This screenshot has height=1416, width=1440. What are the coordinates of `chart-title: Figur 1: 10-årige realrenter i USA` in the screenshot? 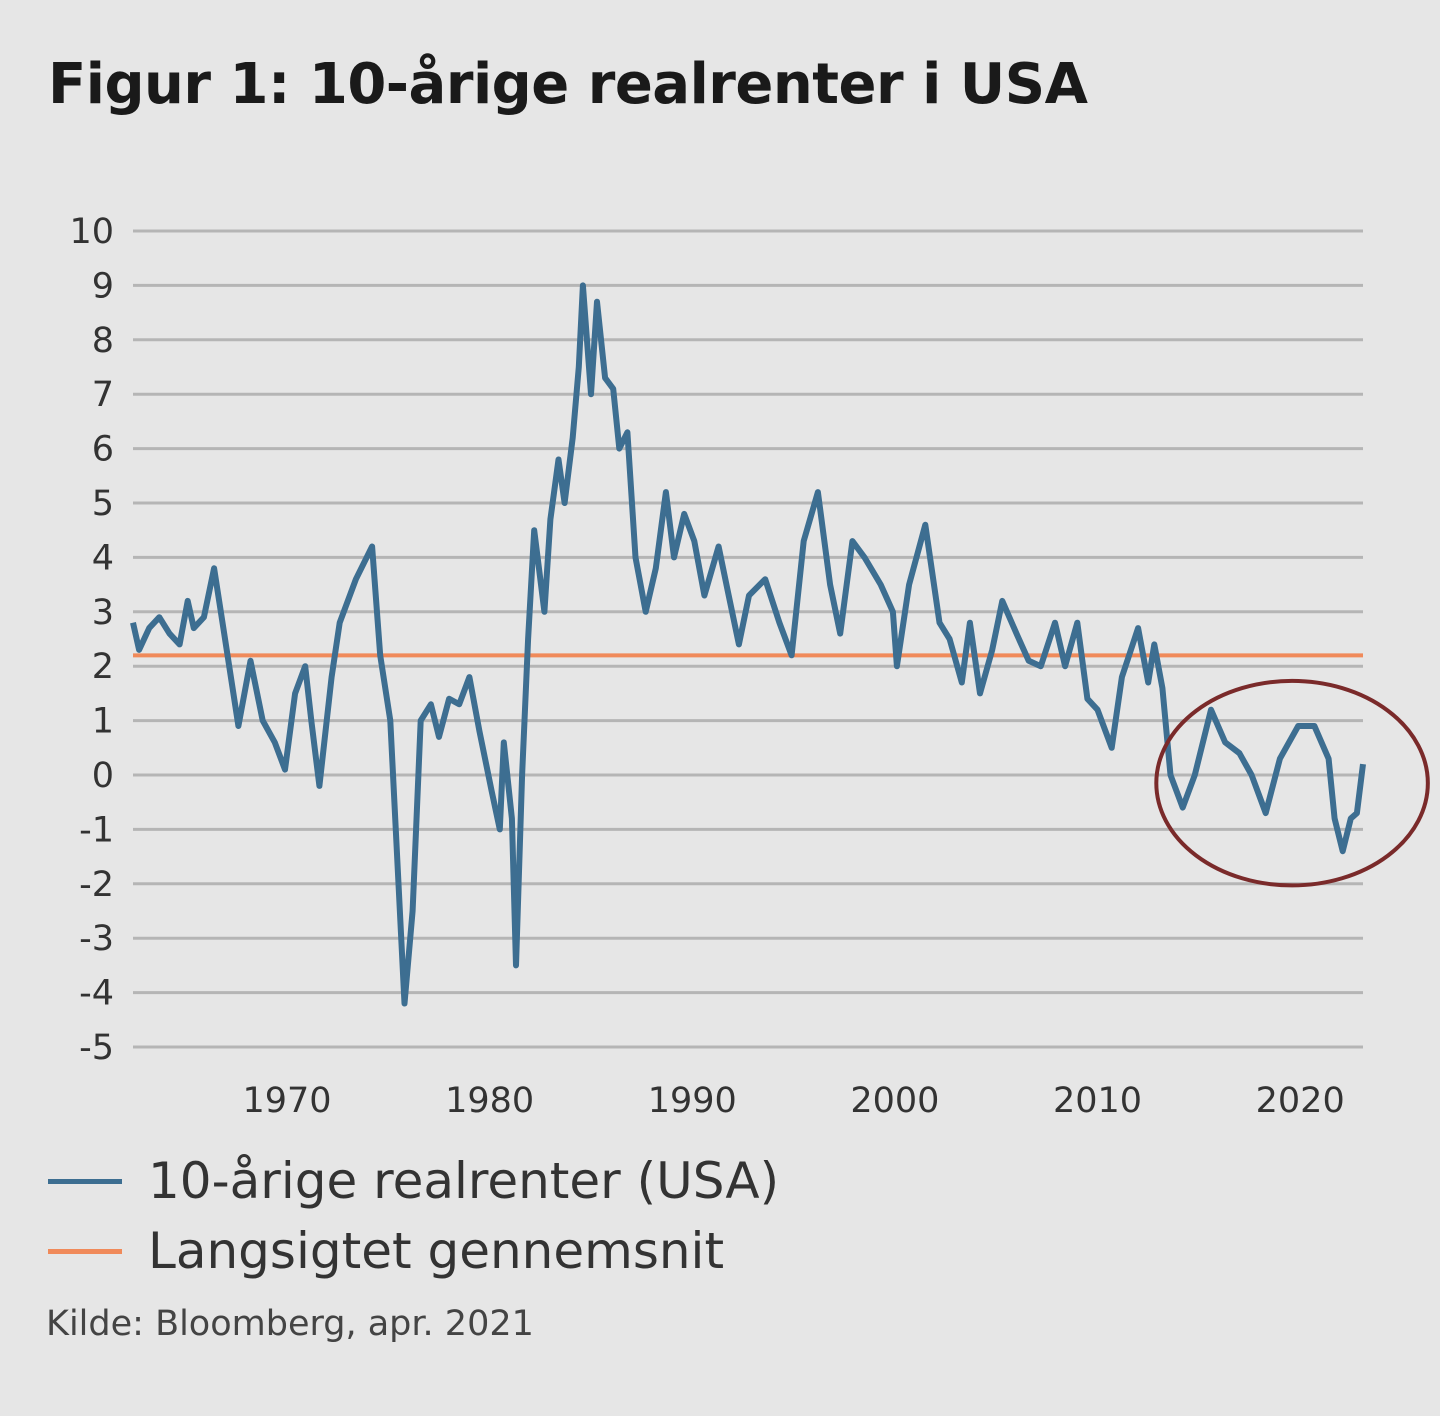 It's located at (568, 84).